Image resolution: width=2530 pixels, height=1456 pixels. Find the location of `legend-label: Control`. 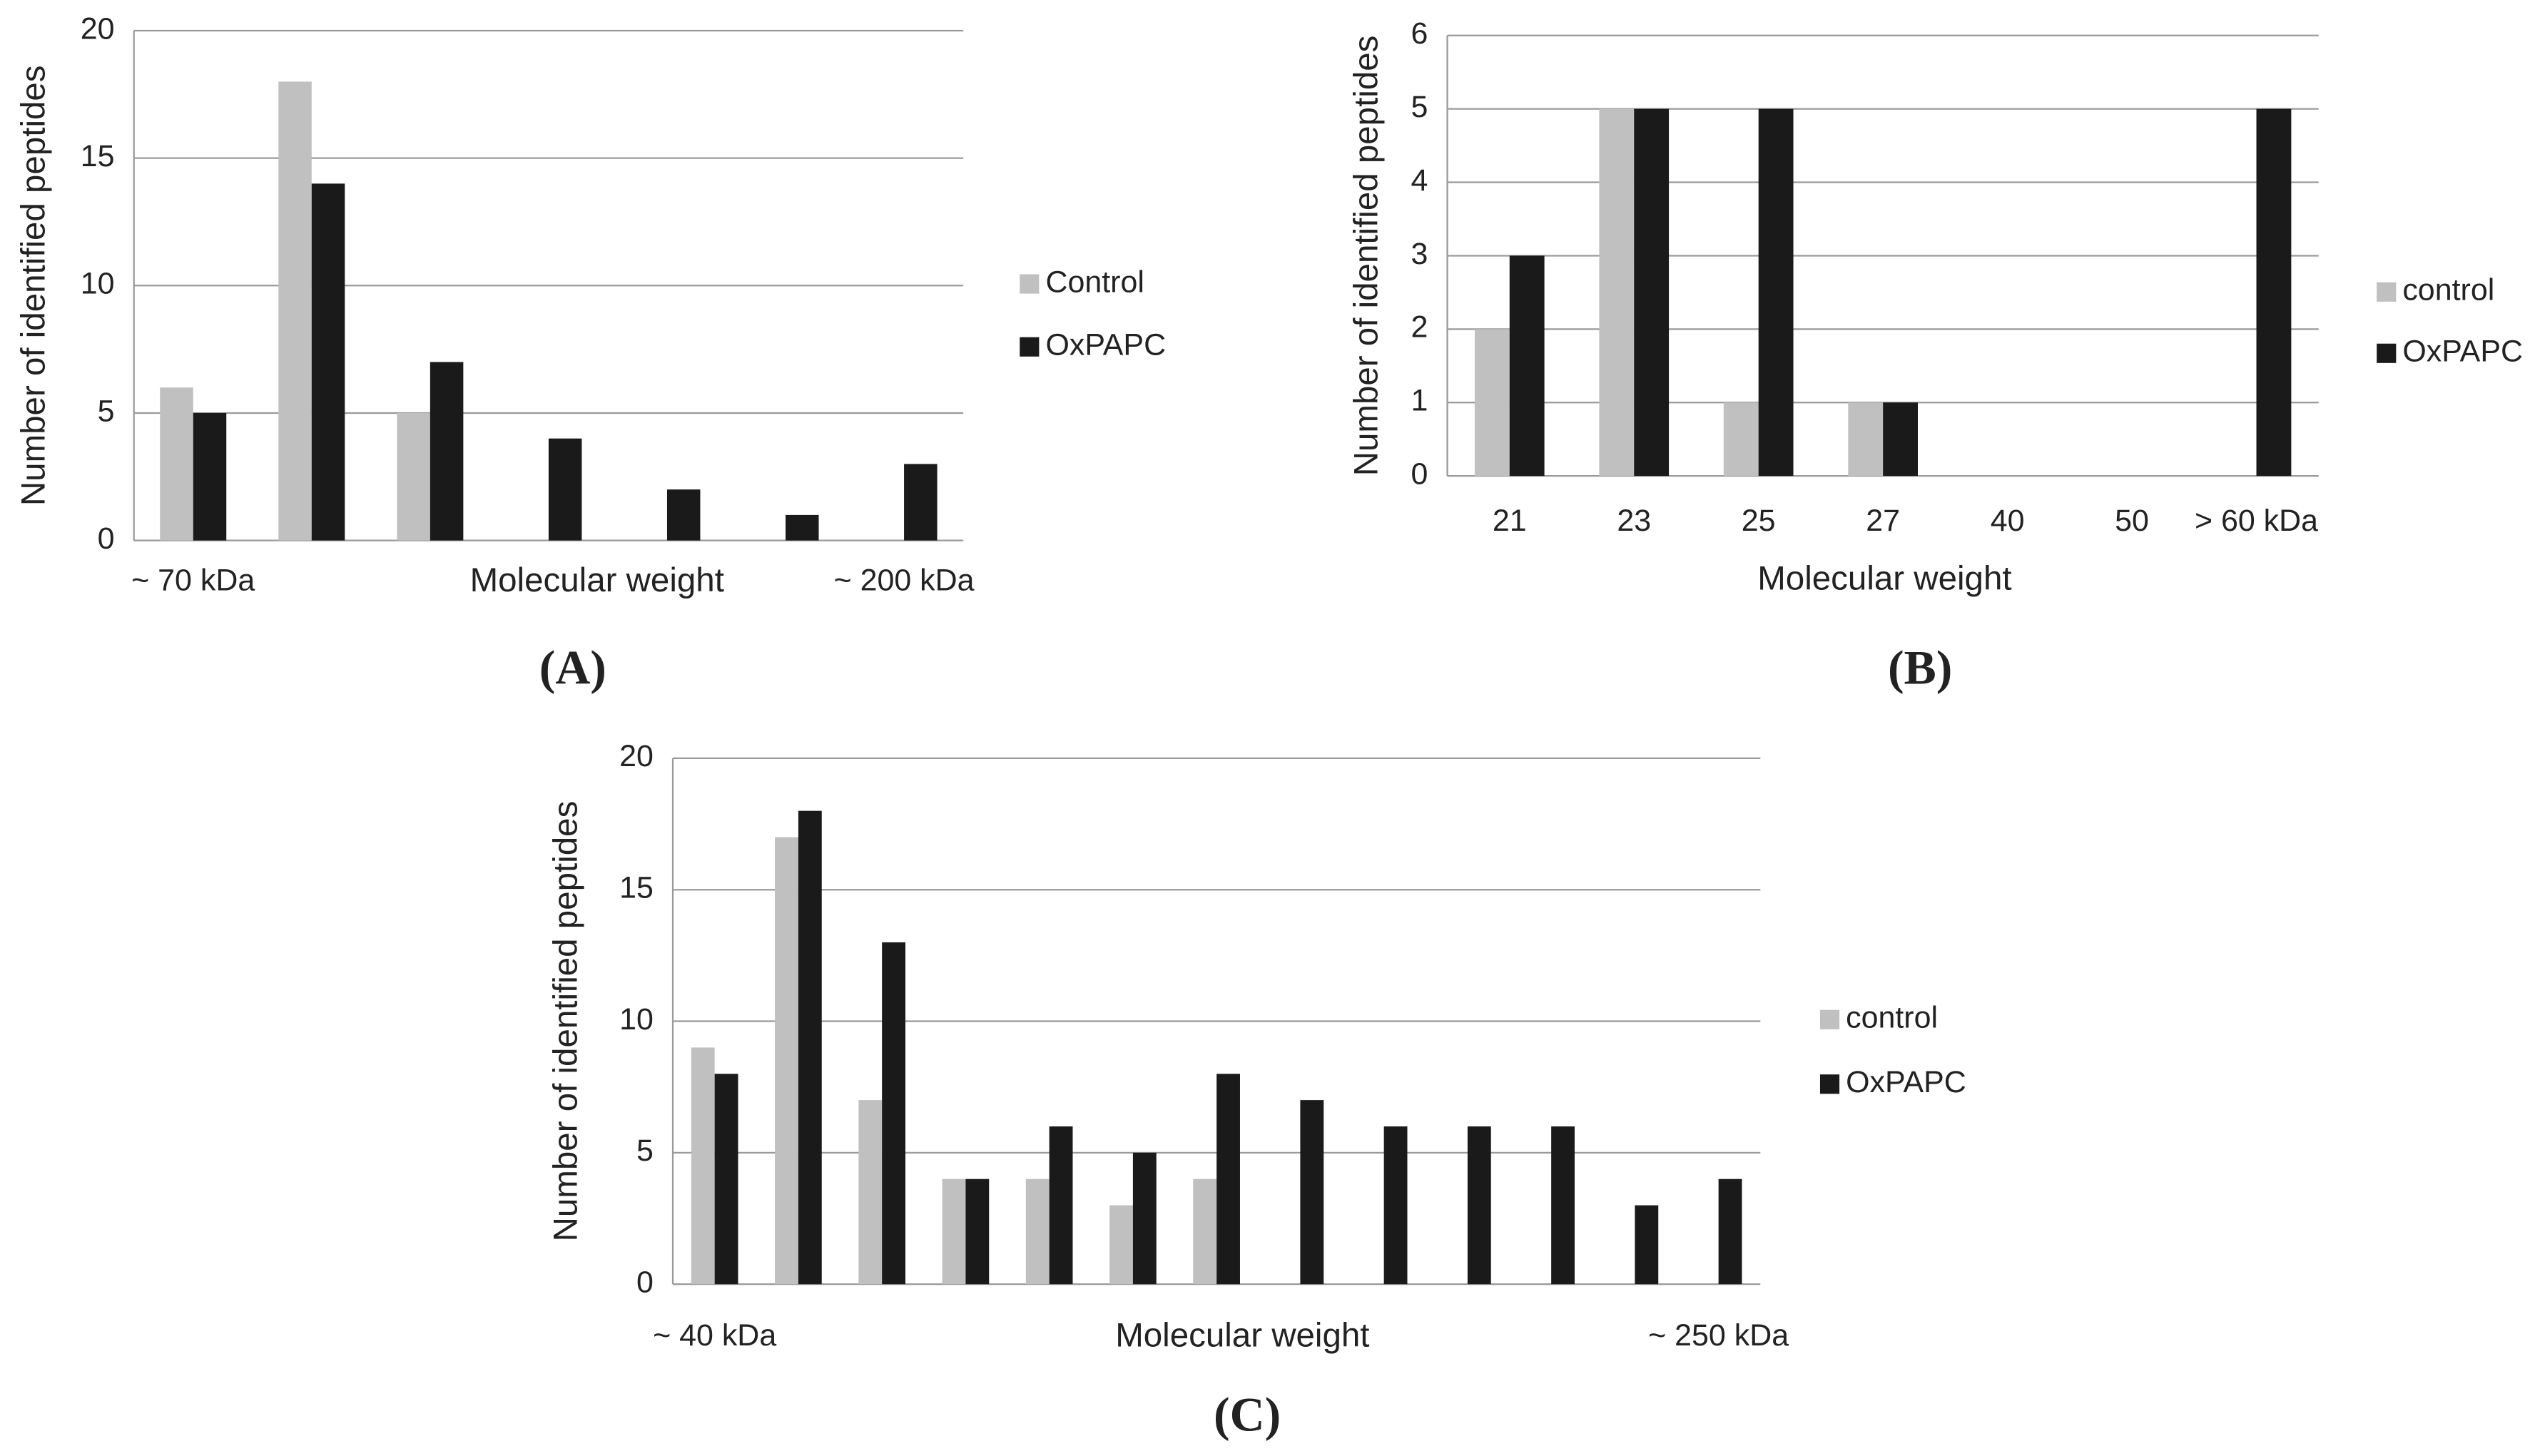

legend-label: Control is located at coordinates (1094, 282).